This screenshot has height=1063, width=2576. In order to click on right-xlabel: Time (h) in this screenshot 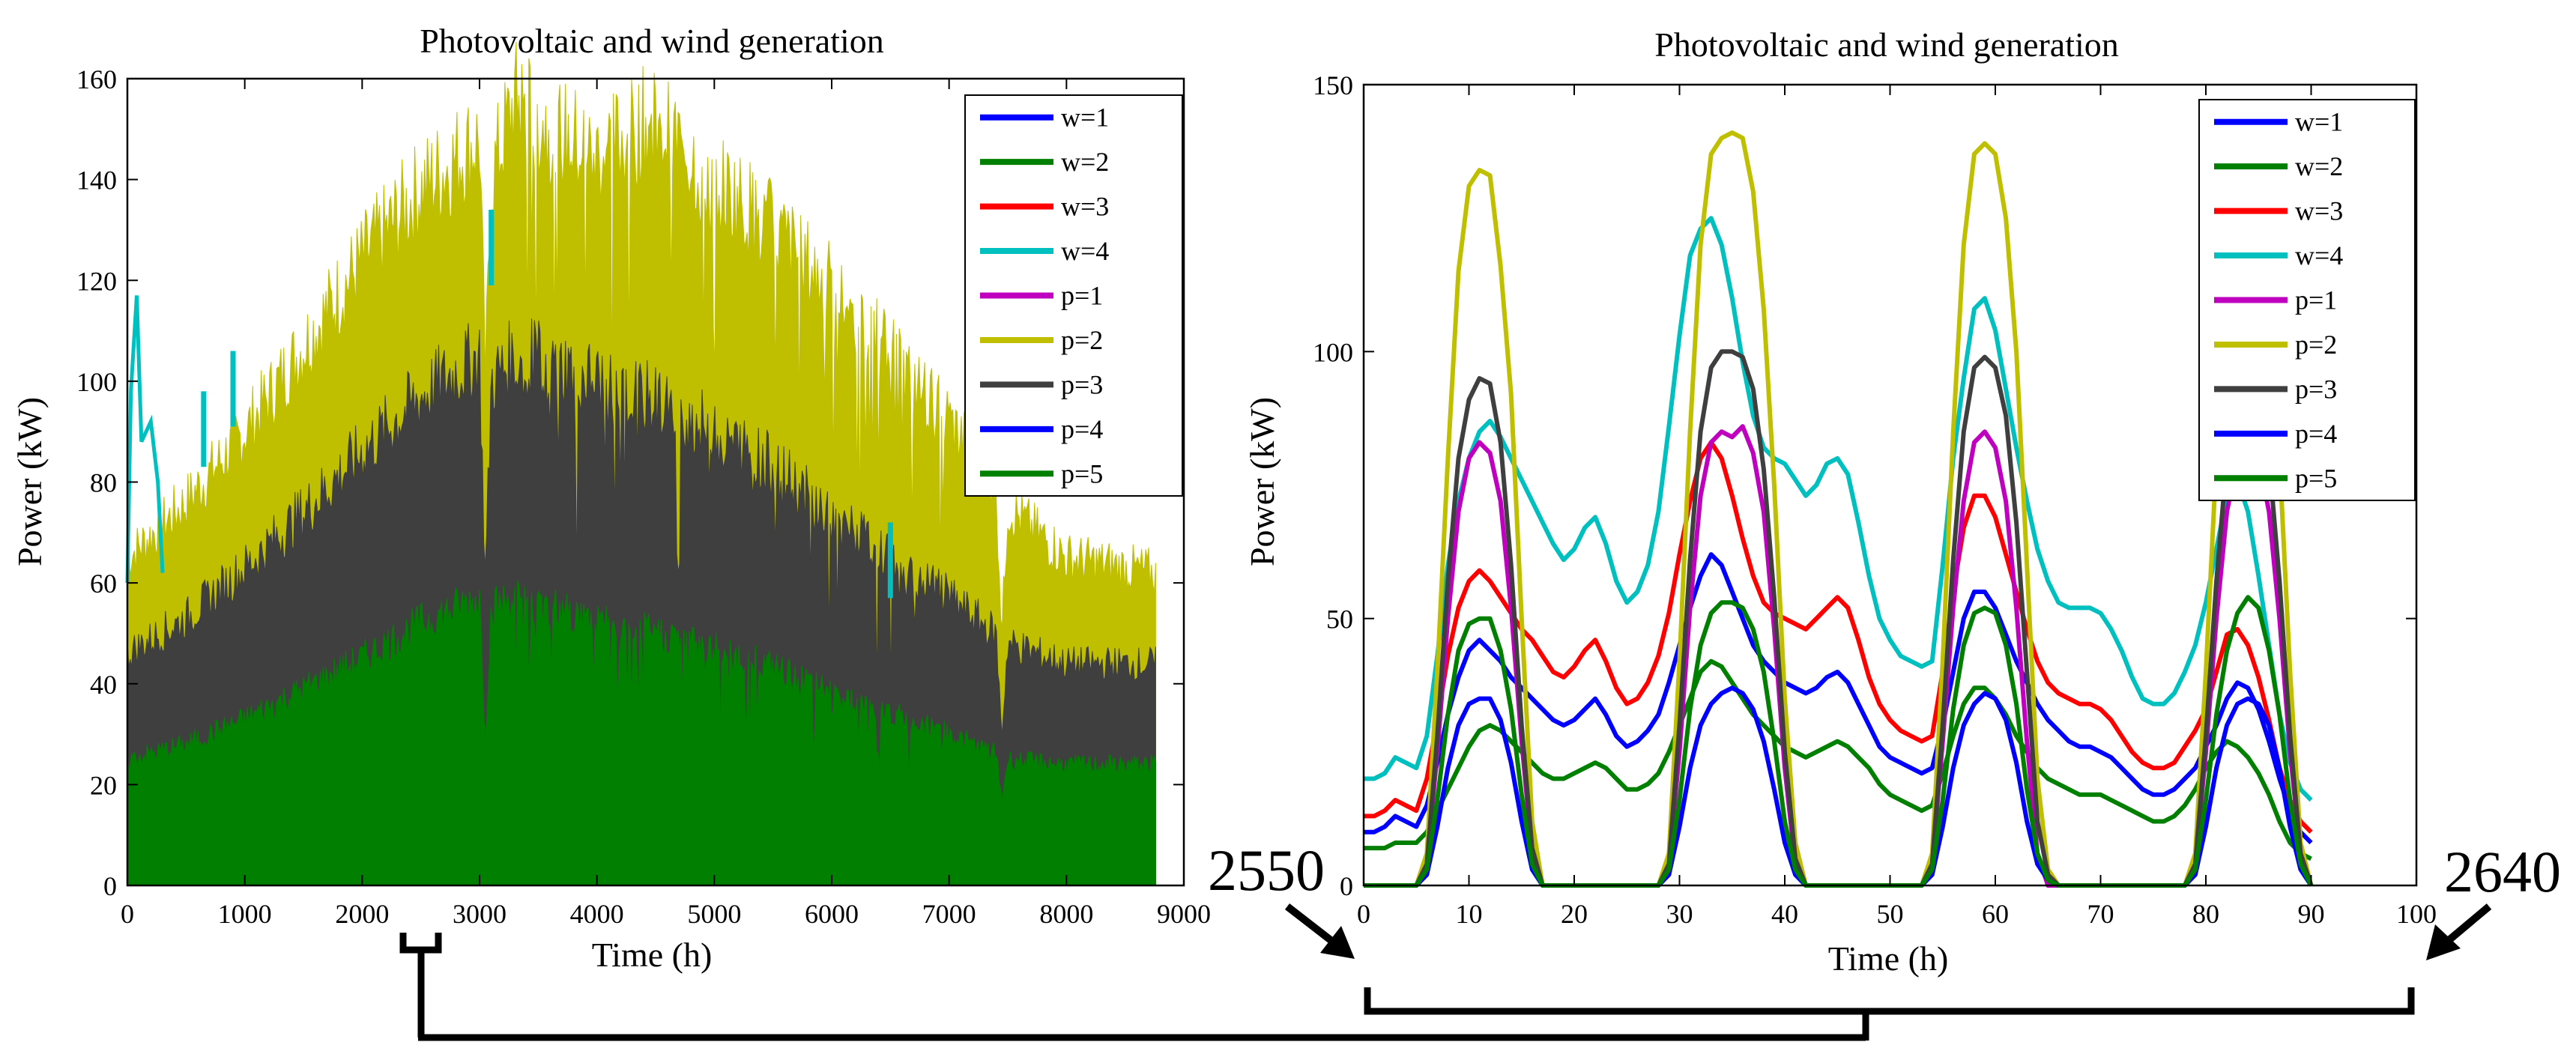, I will do `click(1888, 958)`.